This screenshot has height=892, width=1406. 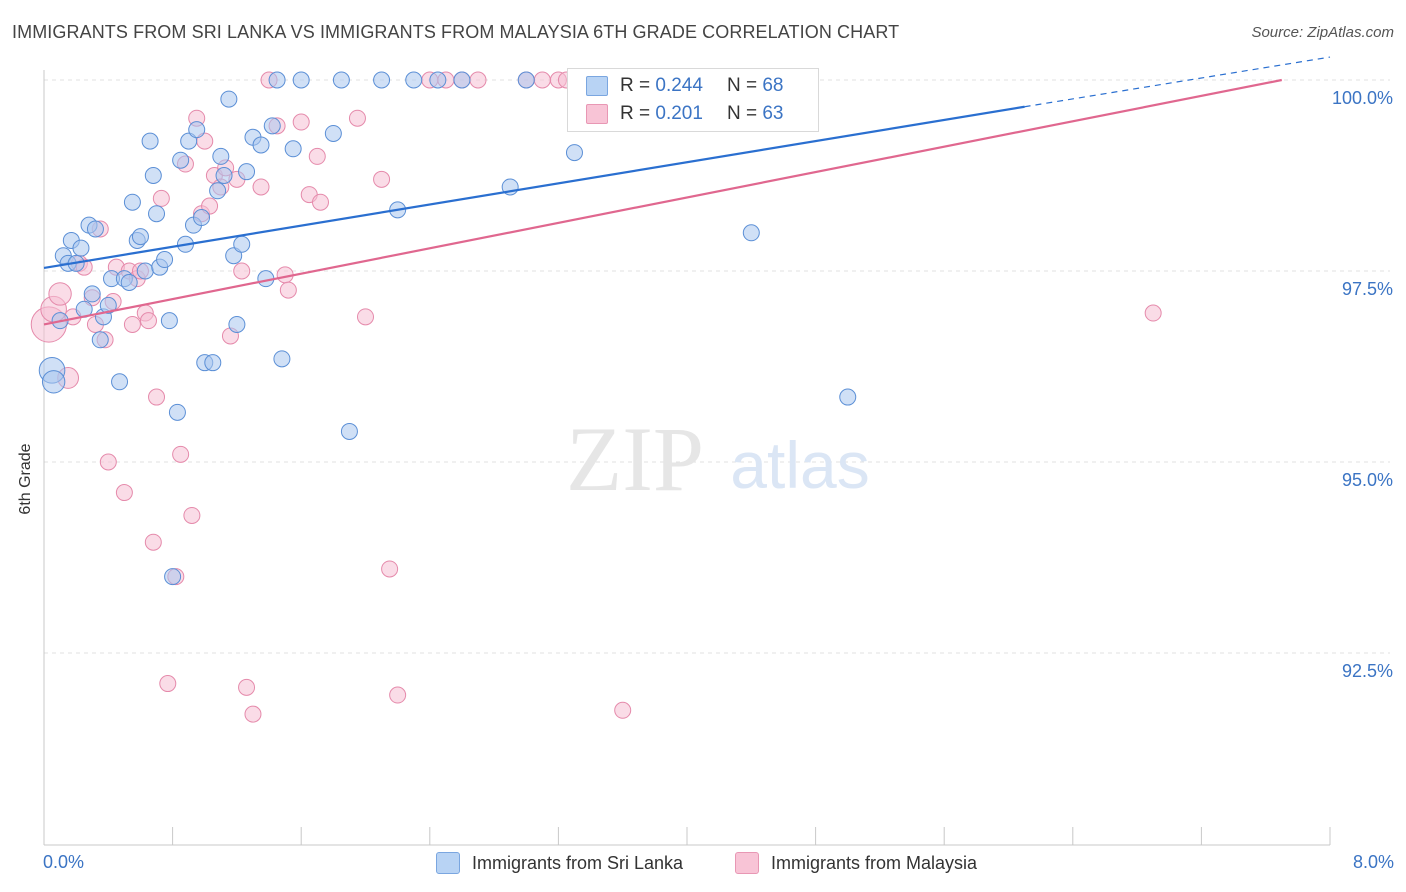 I want to click on legend-item-srilanka: Immigrants from Sri Lanka, so click(x=559, y=863).